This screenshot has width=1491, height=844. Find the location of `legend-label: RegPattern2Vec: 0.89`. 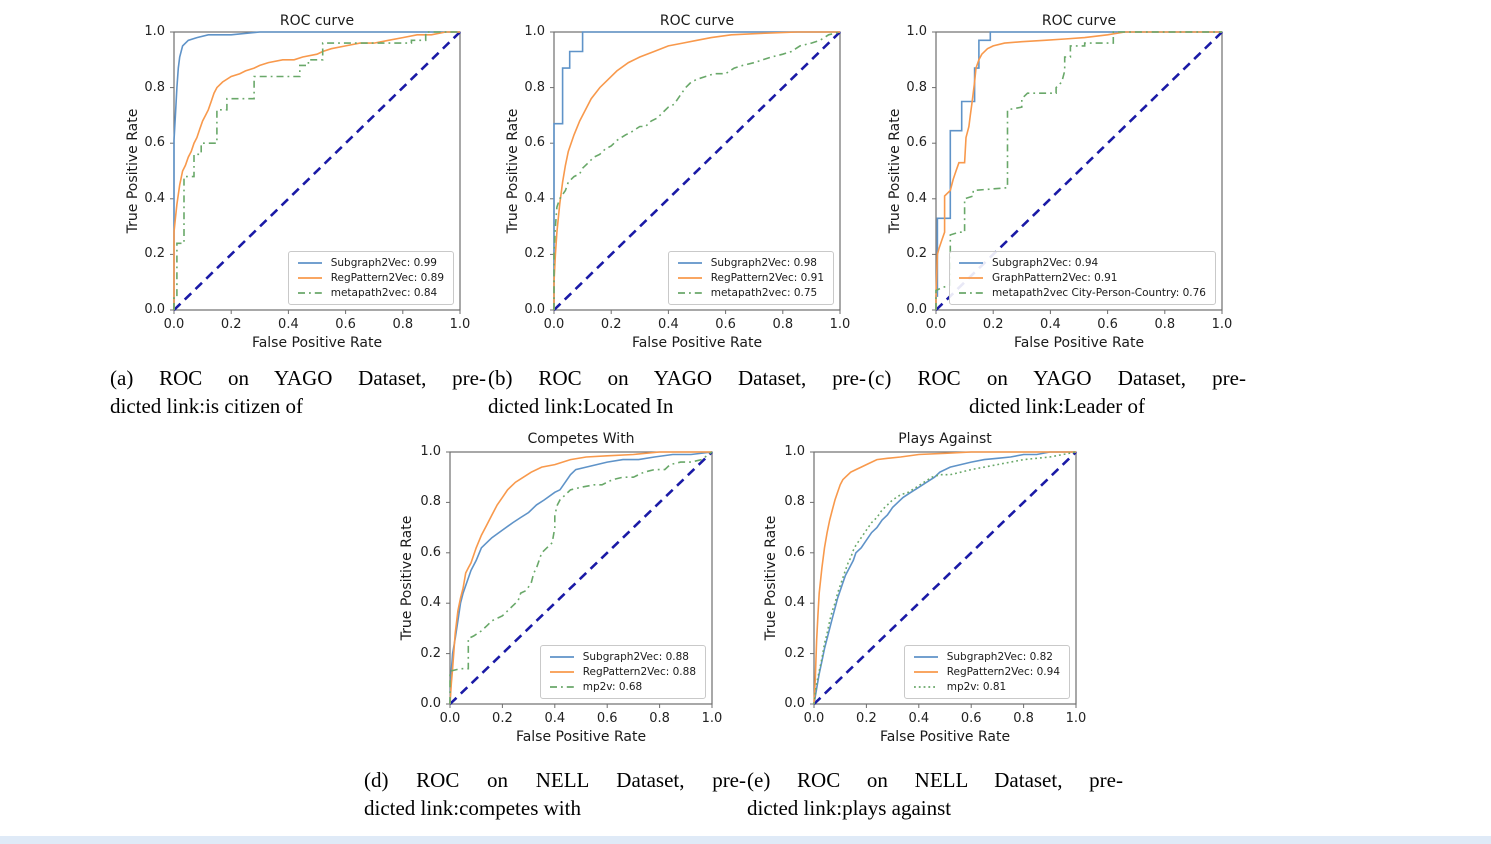

legend-label: RegPattern2Vec: 0.89 is located at coordinates (387, 278).